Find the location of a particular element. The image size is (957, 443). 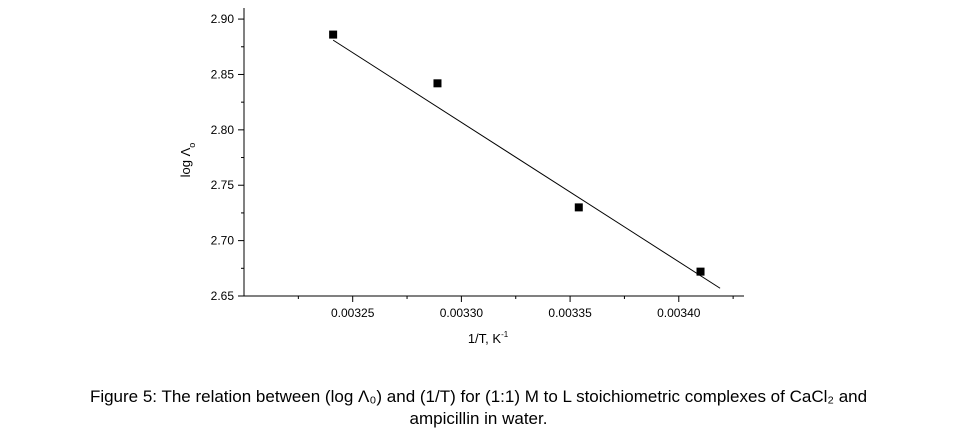

caption-line-2: ampicillin in water. is located at coordinates (478, 418).